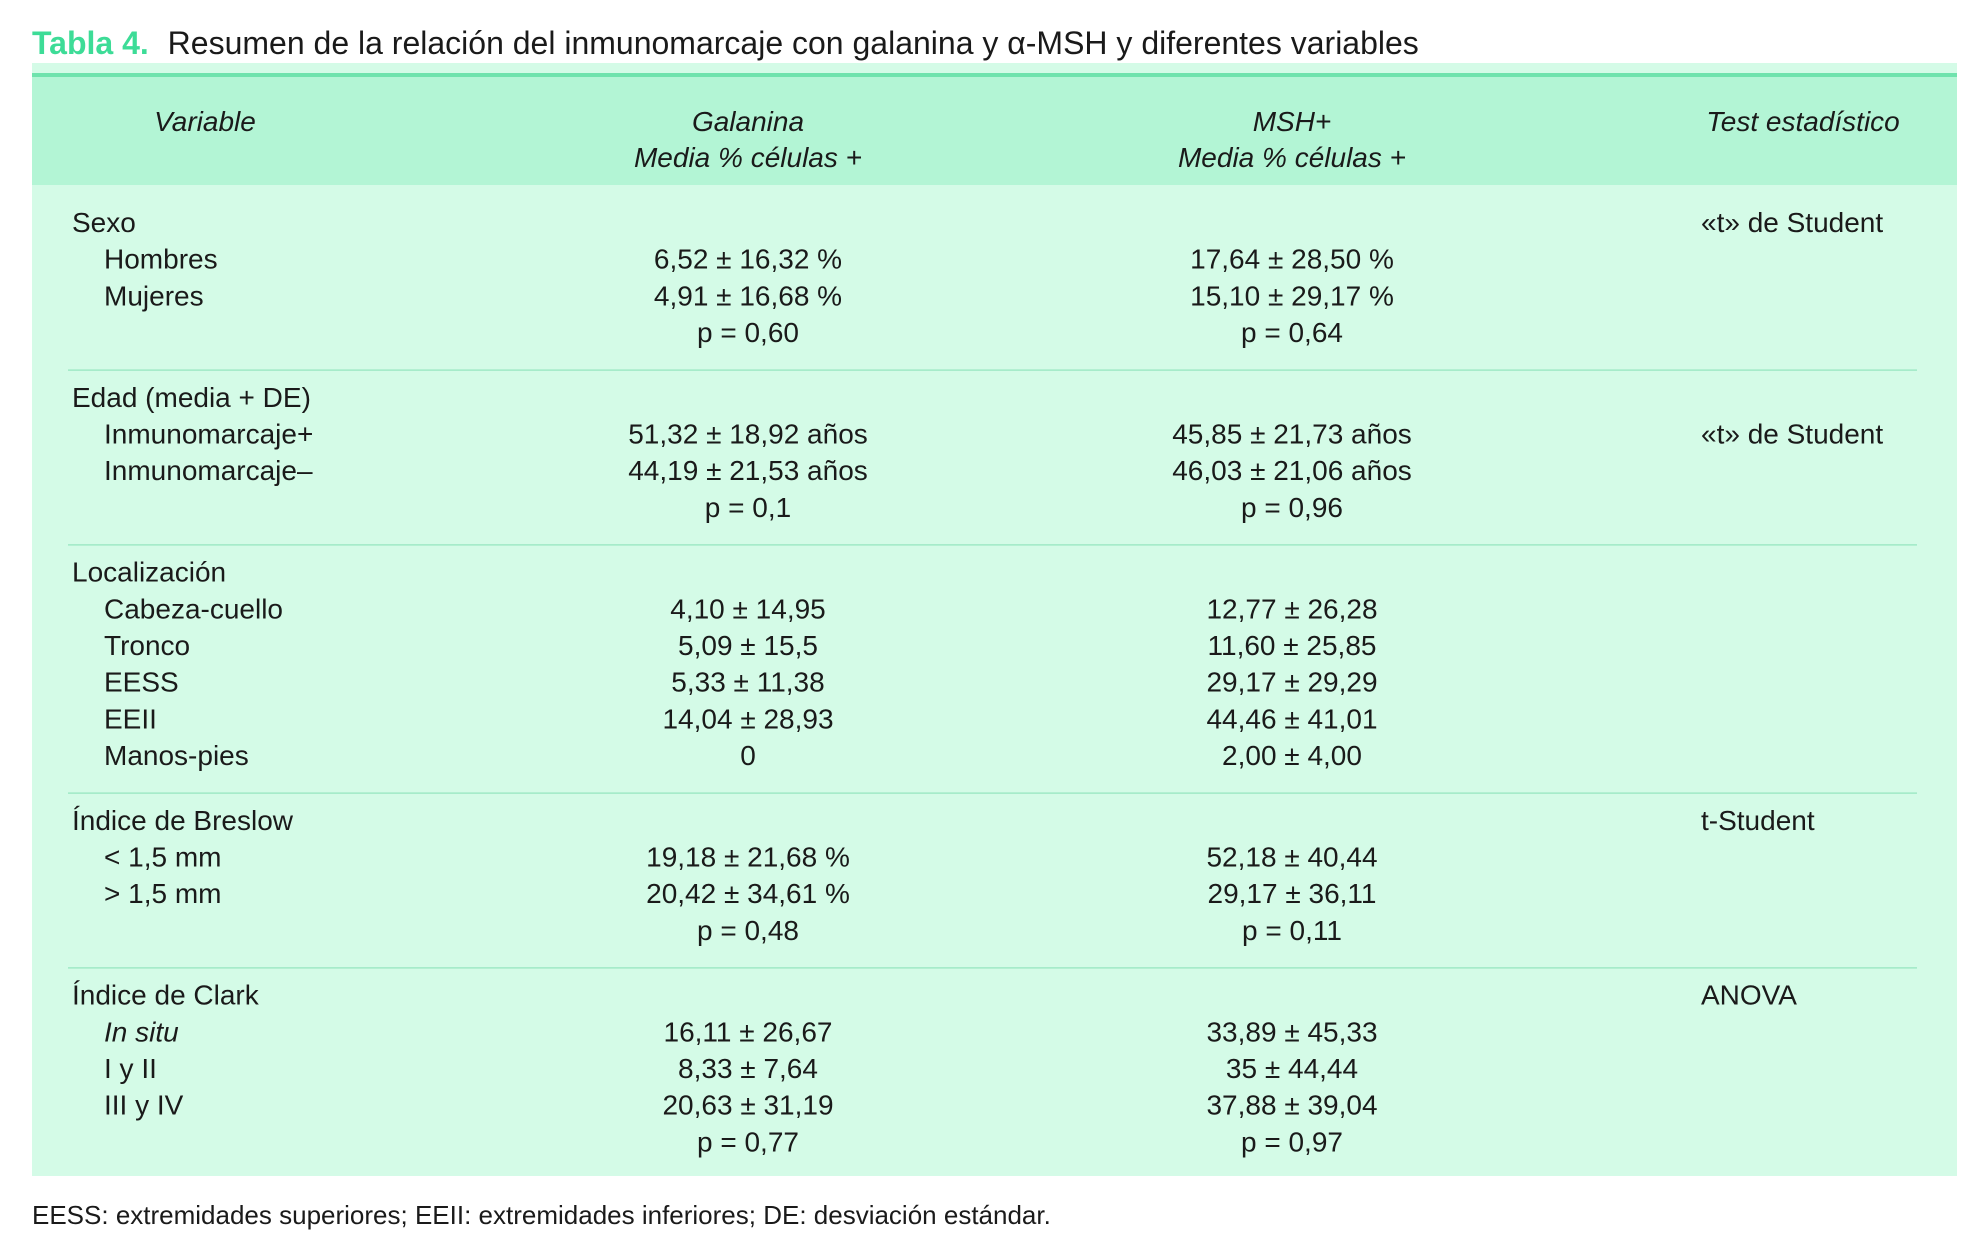 The width and height of the screenshot is (1977, 1239). What do you see at coordinates (130, 1068) in the screenshot?
I see `row-label: I y II` at bounding box center [130, 1068].